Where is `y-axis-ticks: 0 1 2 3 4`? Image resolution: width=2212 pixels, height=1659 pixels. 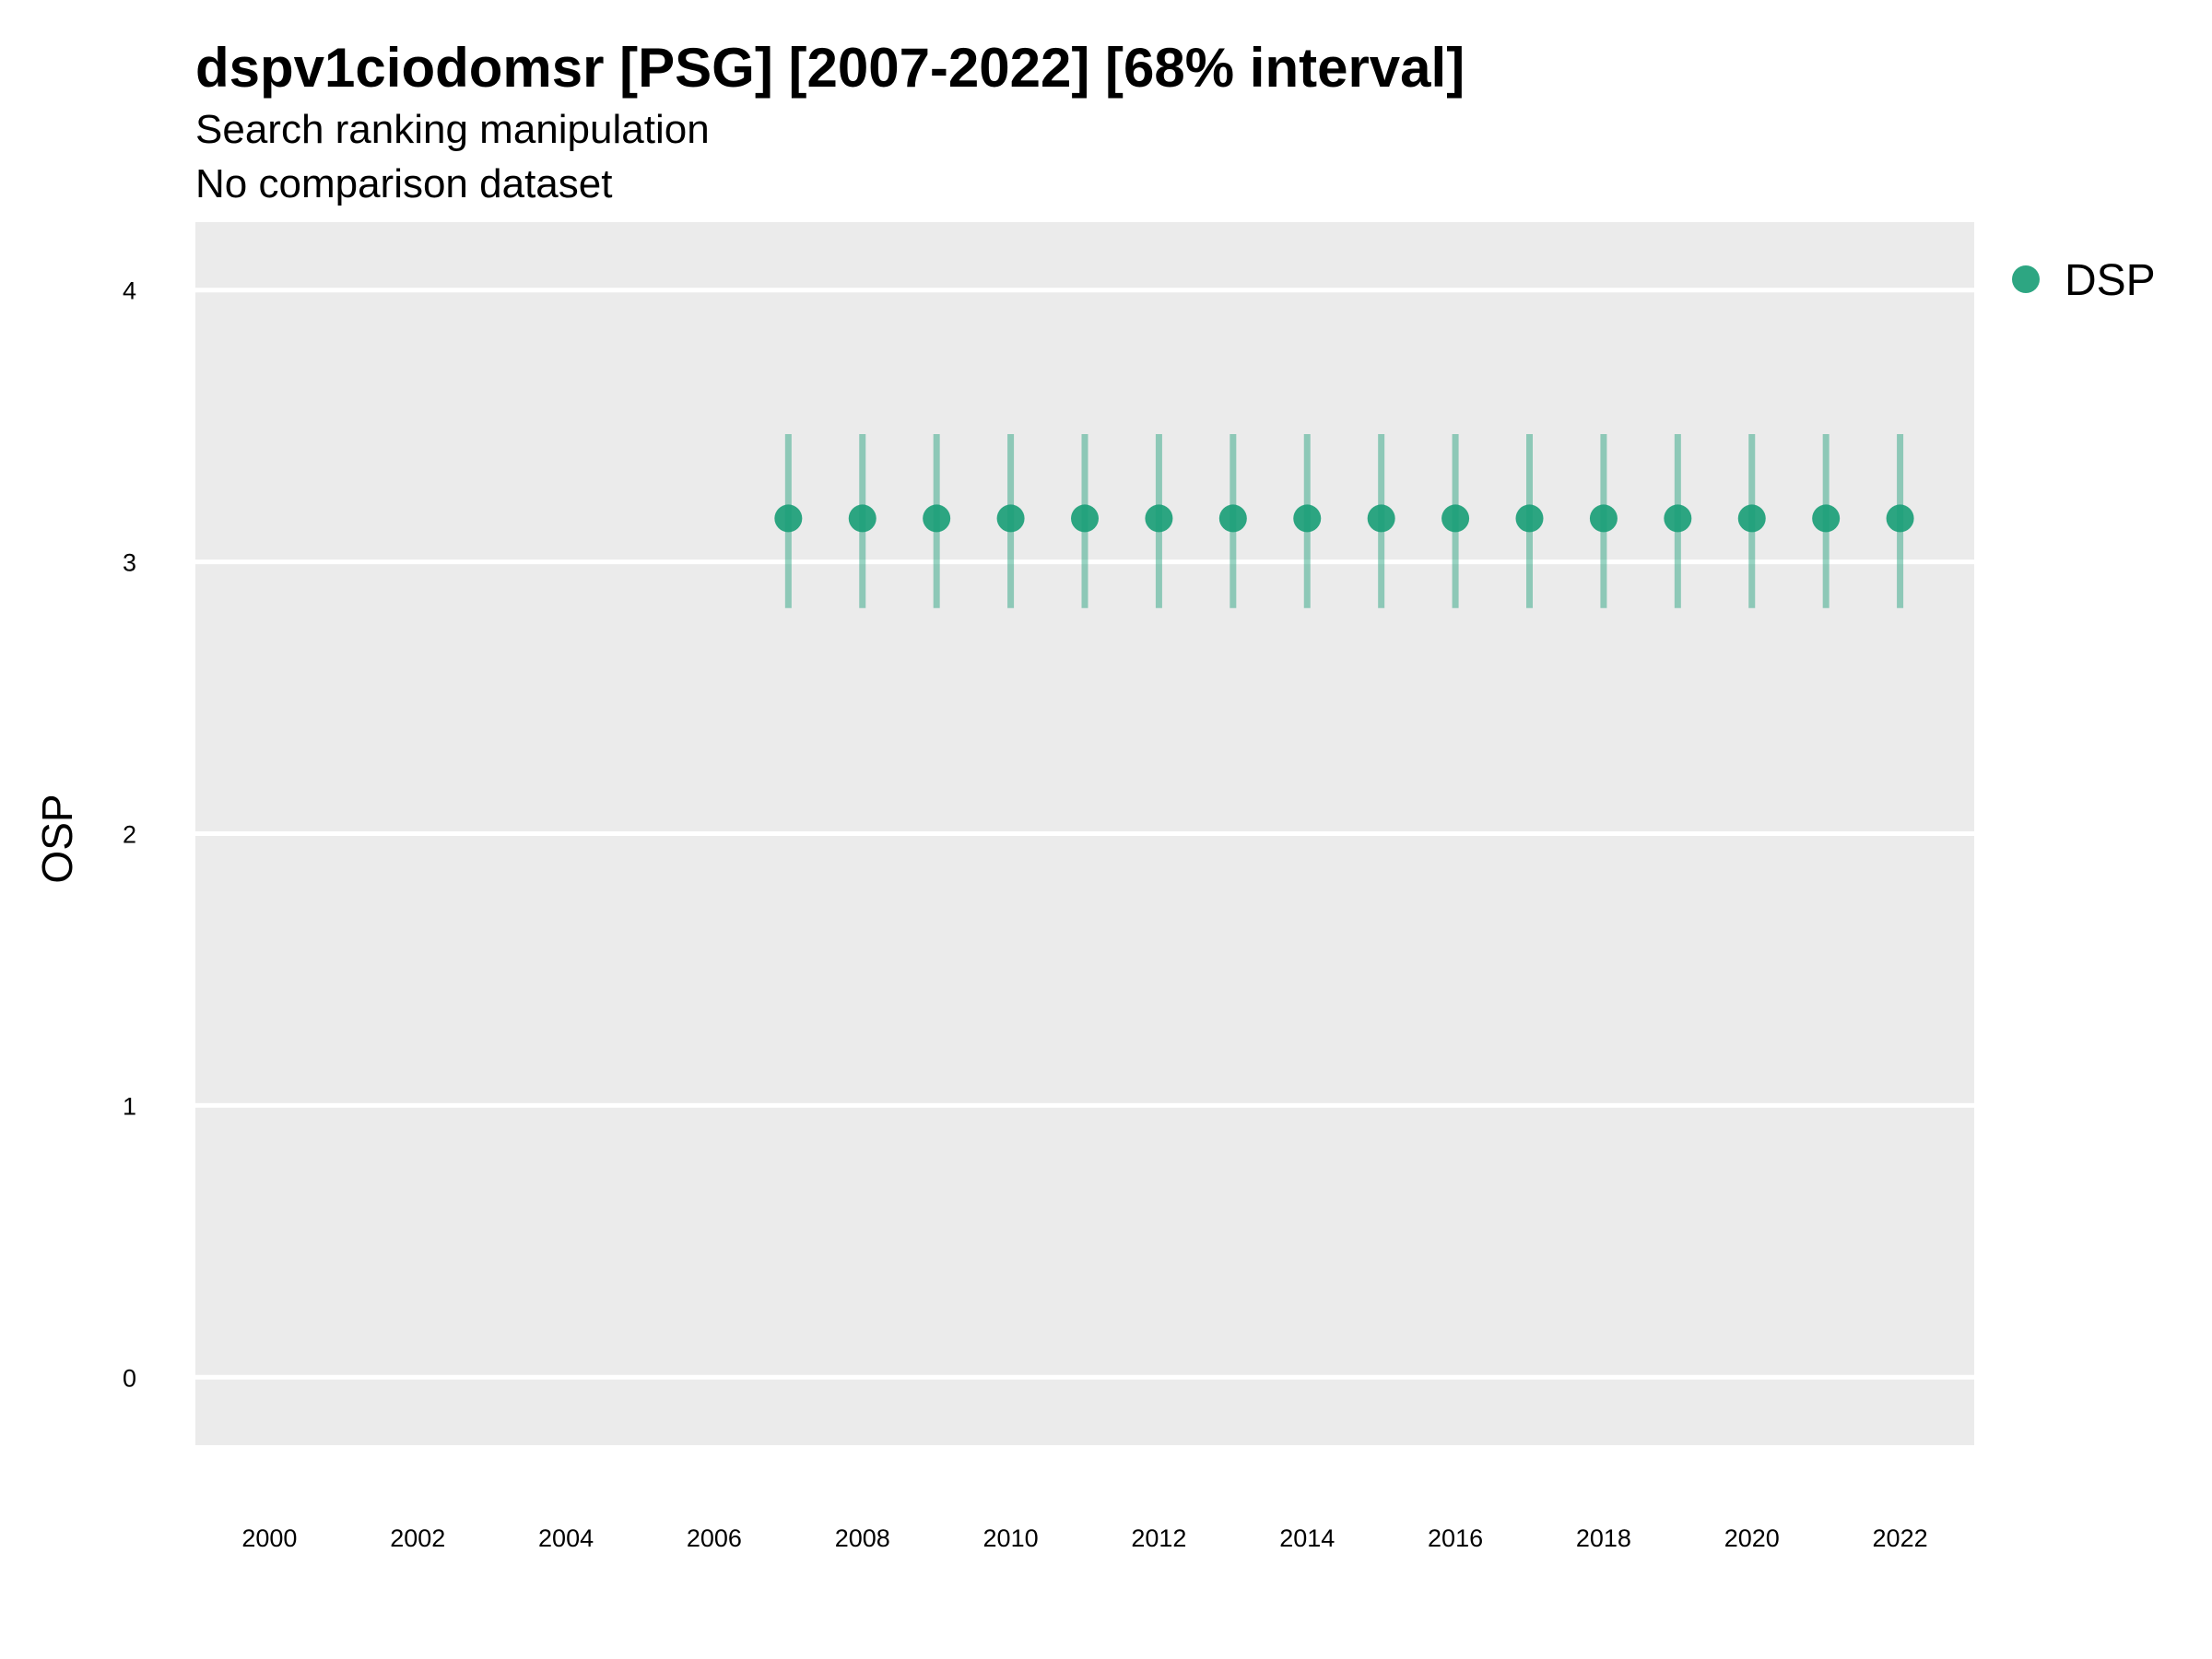
y-axis-ticks: 0 1 2 3 4 is located at coordinates (129, 835).